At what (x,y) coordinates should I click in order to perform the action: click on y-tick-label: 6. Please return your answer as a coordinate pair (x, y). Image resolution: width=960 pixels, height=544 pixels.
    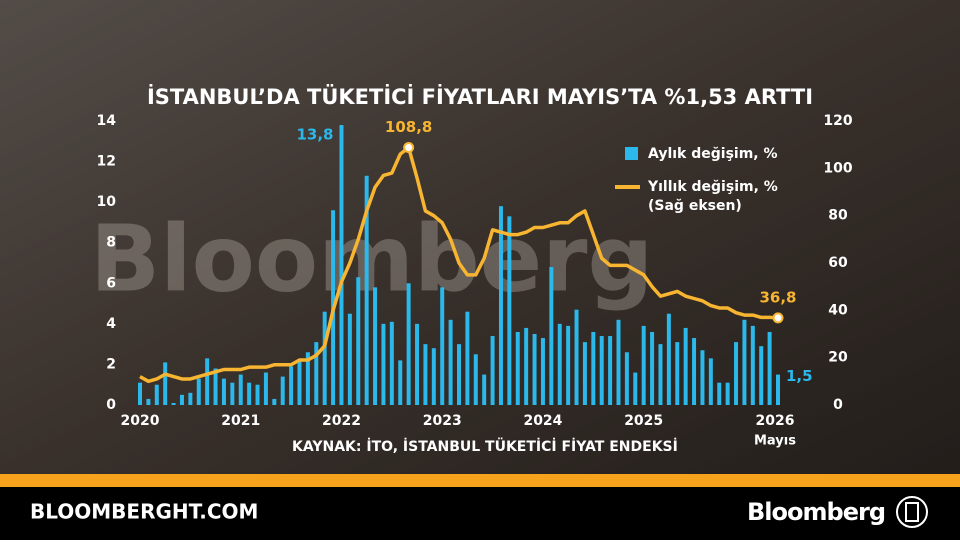
    Looking at the image, I should click on (111, 283).